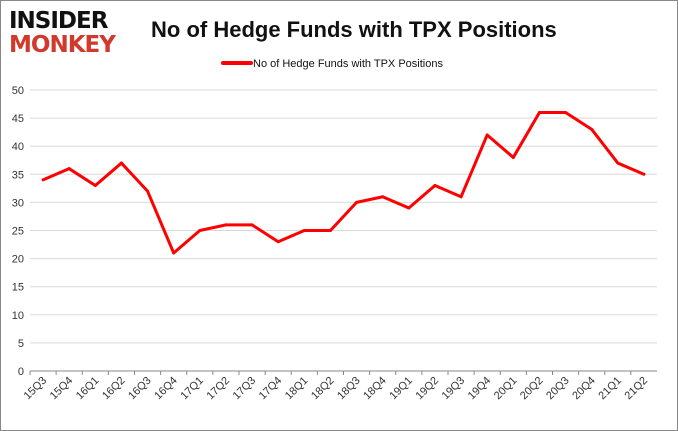  What do you see at coordinates (18, 316) in the screenshot?
I see `y-tick-label: 10` at bounding box center [18, 316].